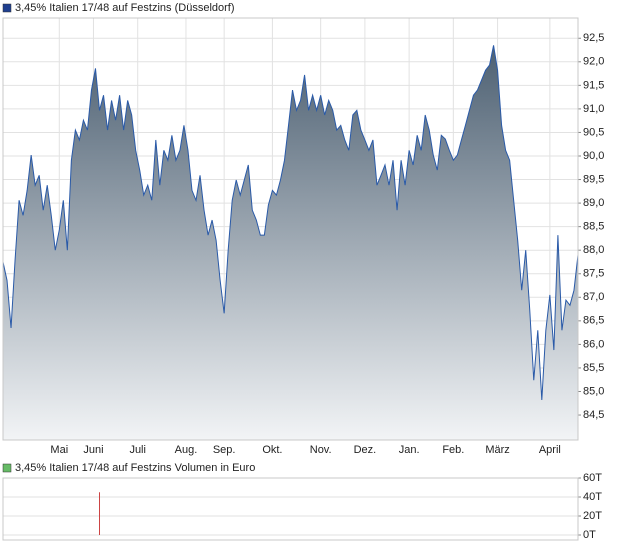 The height and width of the screenshot is (546, 620). I want to click on y-tick-label: 20T, so click(592, 516).